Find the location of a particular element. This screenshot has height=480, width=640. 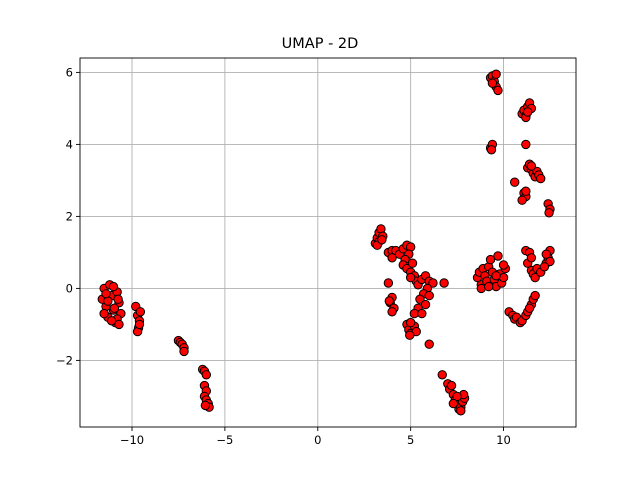

y-tick-label: 4 is located at coordinates (69, 144).